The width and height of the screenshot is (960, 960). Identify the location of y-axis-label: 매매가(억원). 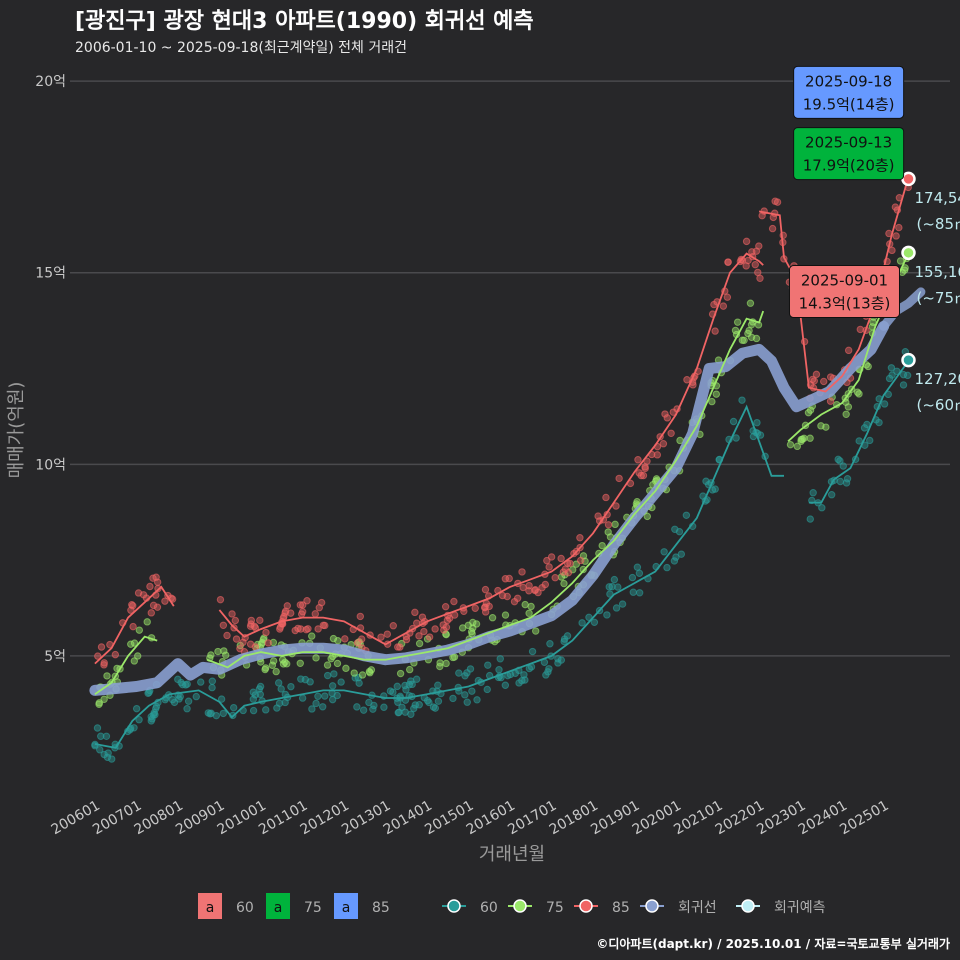
(16, 430).